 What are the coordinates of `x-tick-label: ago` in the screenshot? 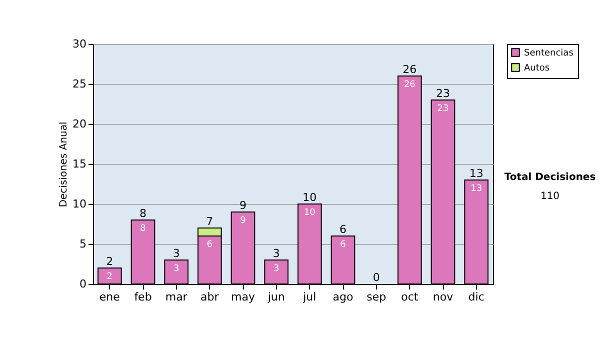 It's located at (343, 297).